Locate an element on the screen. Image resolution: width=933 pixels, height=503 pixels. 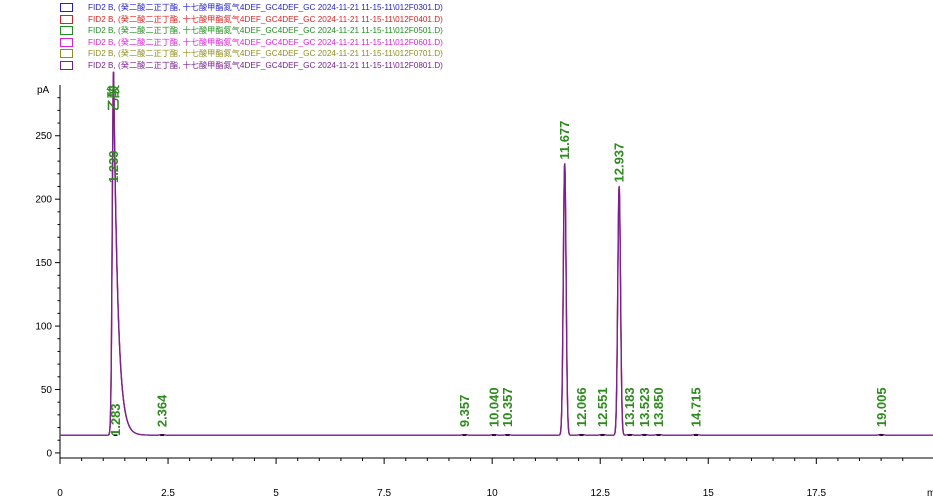
peak-label: 13.523 is located at coordinates (644, 407).